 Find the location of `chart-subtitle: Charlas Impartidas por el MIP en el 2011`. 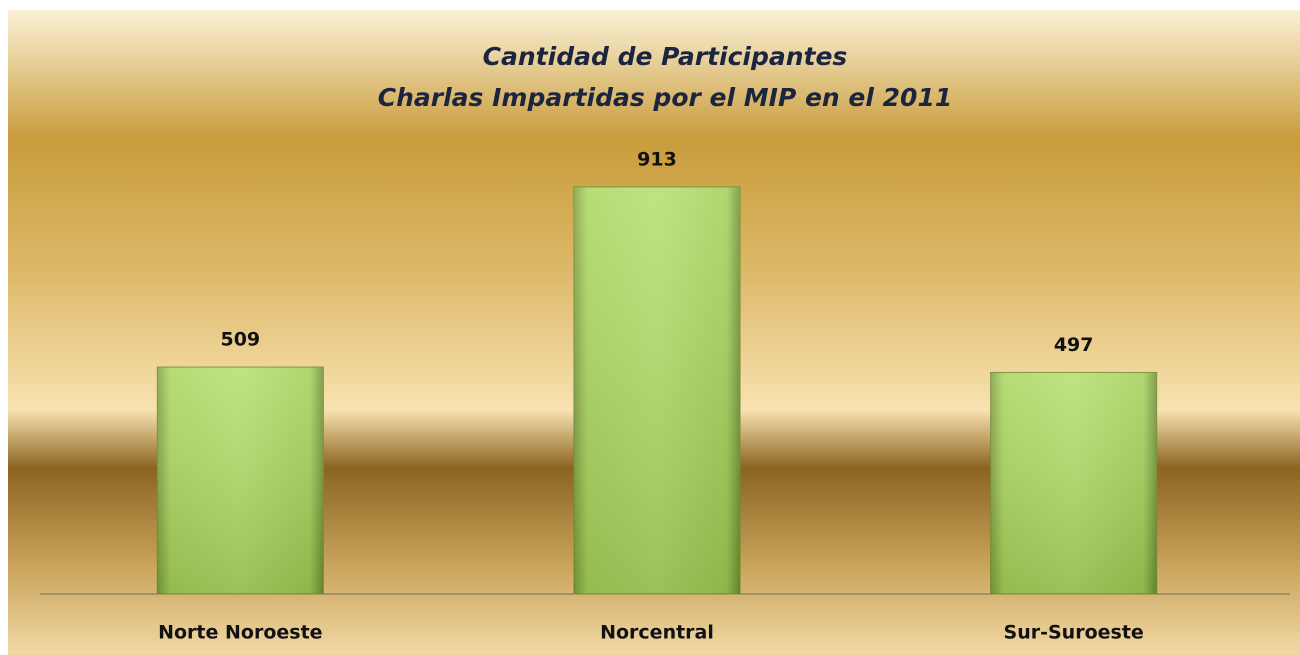

chart-subtitle: Charlas Impartidas por el MIP en el 2011 is located at coordinates (665, 97).